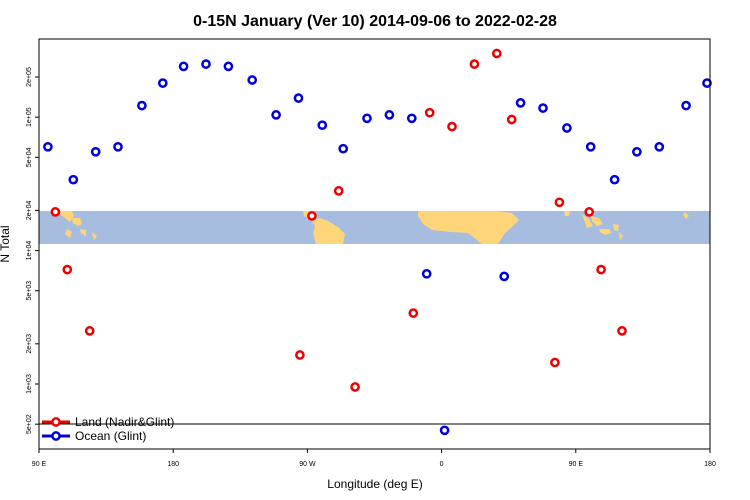  I want to click on y-tick-label: 2e+04, so click(29, 210).